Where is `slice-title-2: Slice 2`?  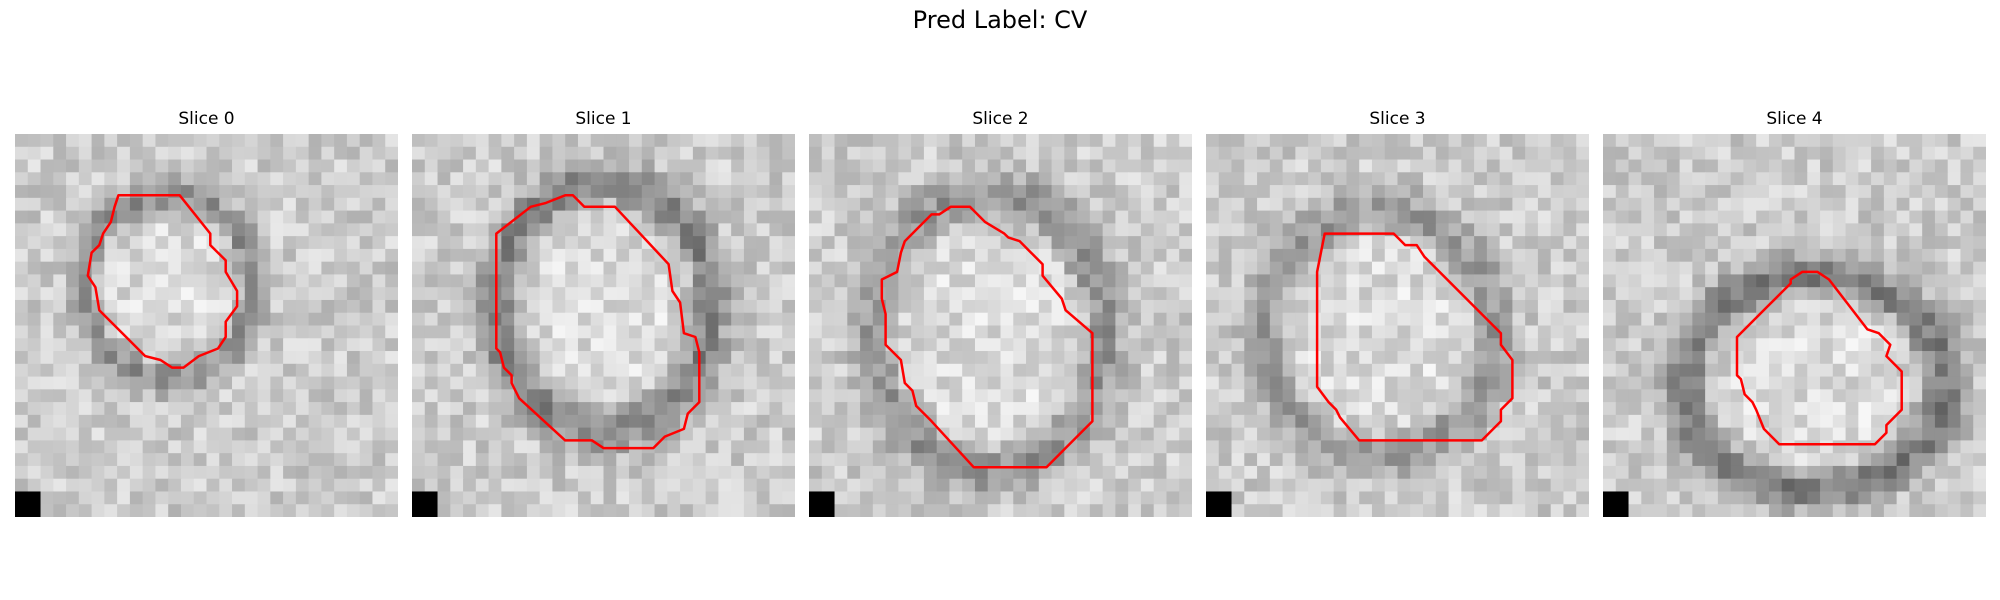 slice-title-2: Slice 2 is located at coordinates (1000, 119).